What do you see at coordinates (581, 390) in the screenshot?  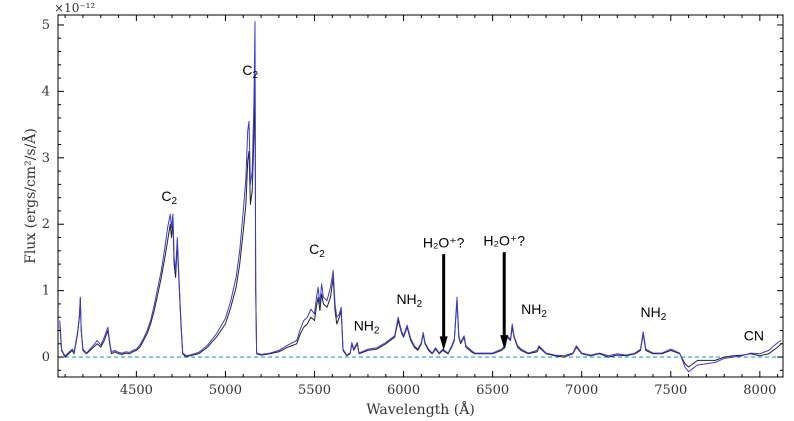 I see `x-tick-label: 7000` at bounding box center [581, 390].